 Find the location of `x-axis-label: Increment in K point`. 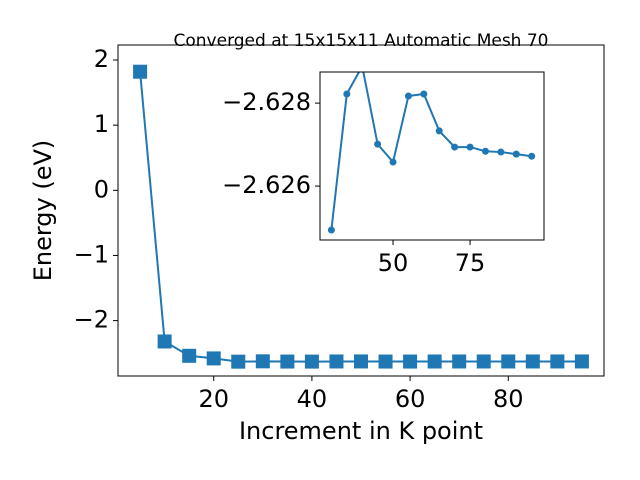

x-axis-label: Increment in K point is located at coordinates (361, 431).